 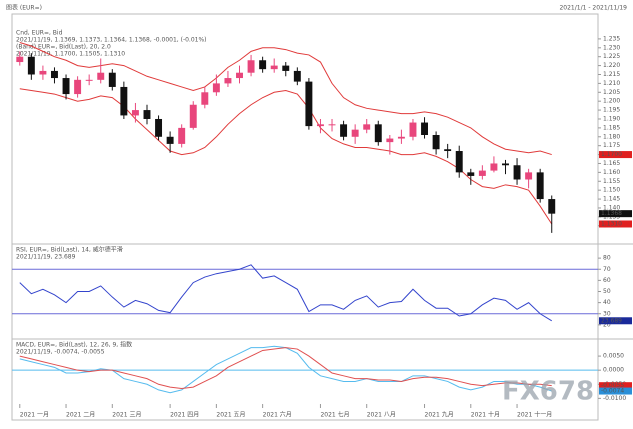 I want to click on y-tick-label: -0.0100, so click(x=614, y=398).